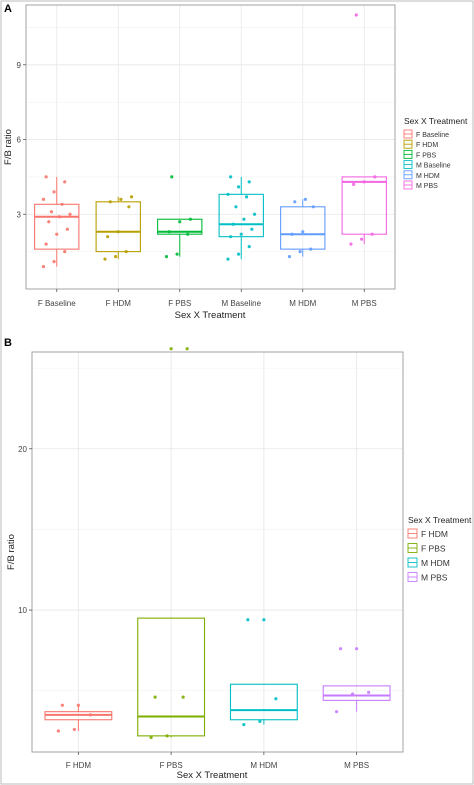 Image resolution: width=474 pixels, height=785 pixels. What do you see at coordinates (433, 166) in the screenshot?
I see `legend-label: M Baseline` at bounding box center [433, 166].